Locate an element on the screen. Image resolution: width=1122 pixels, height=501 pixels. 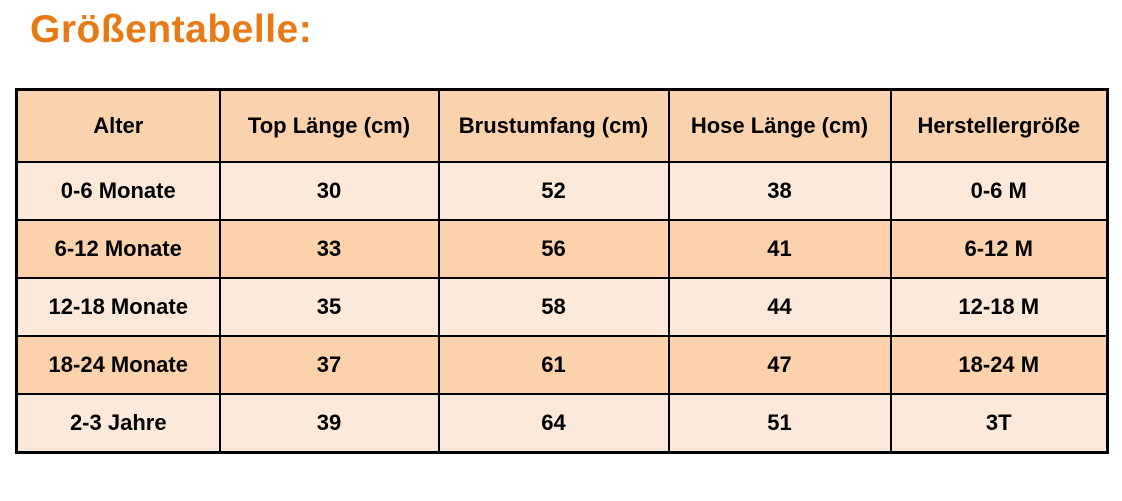
table-row: 2-3 Jahre 39 64 51 3T is located at coordinates (562, 423).